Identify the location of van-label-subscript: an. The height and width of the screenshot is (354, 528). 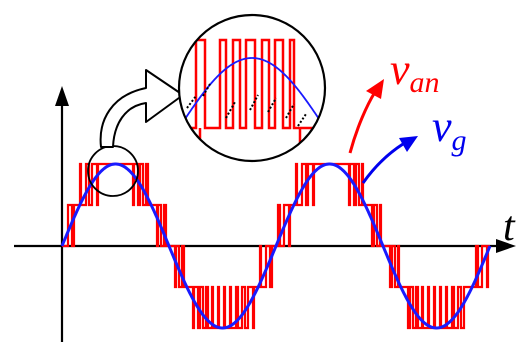
(425, 82).